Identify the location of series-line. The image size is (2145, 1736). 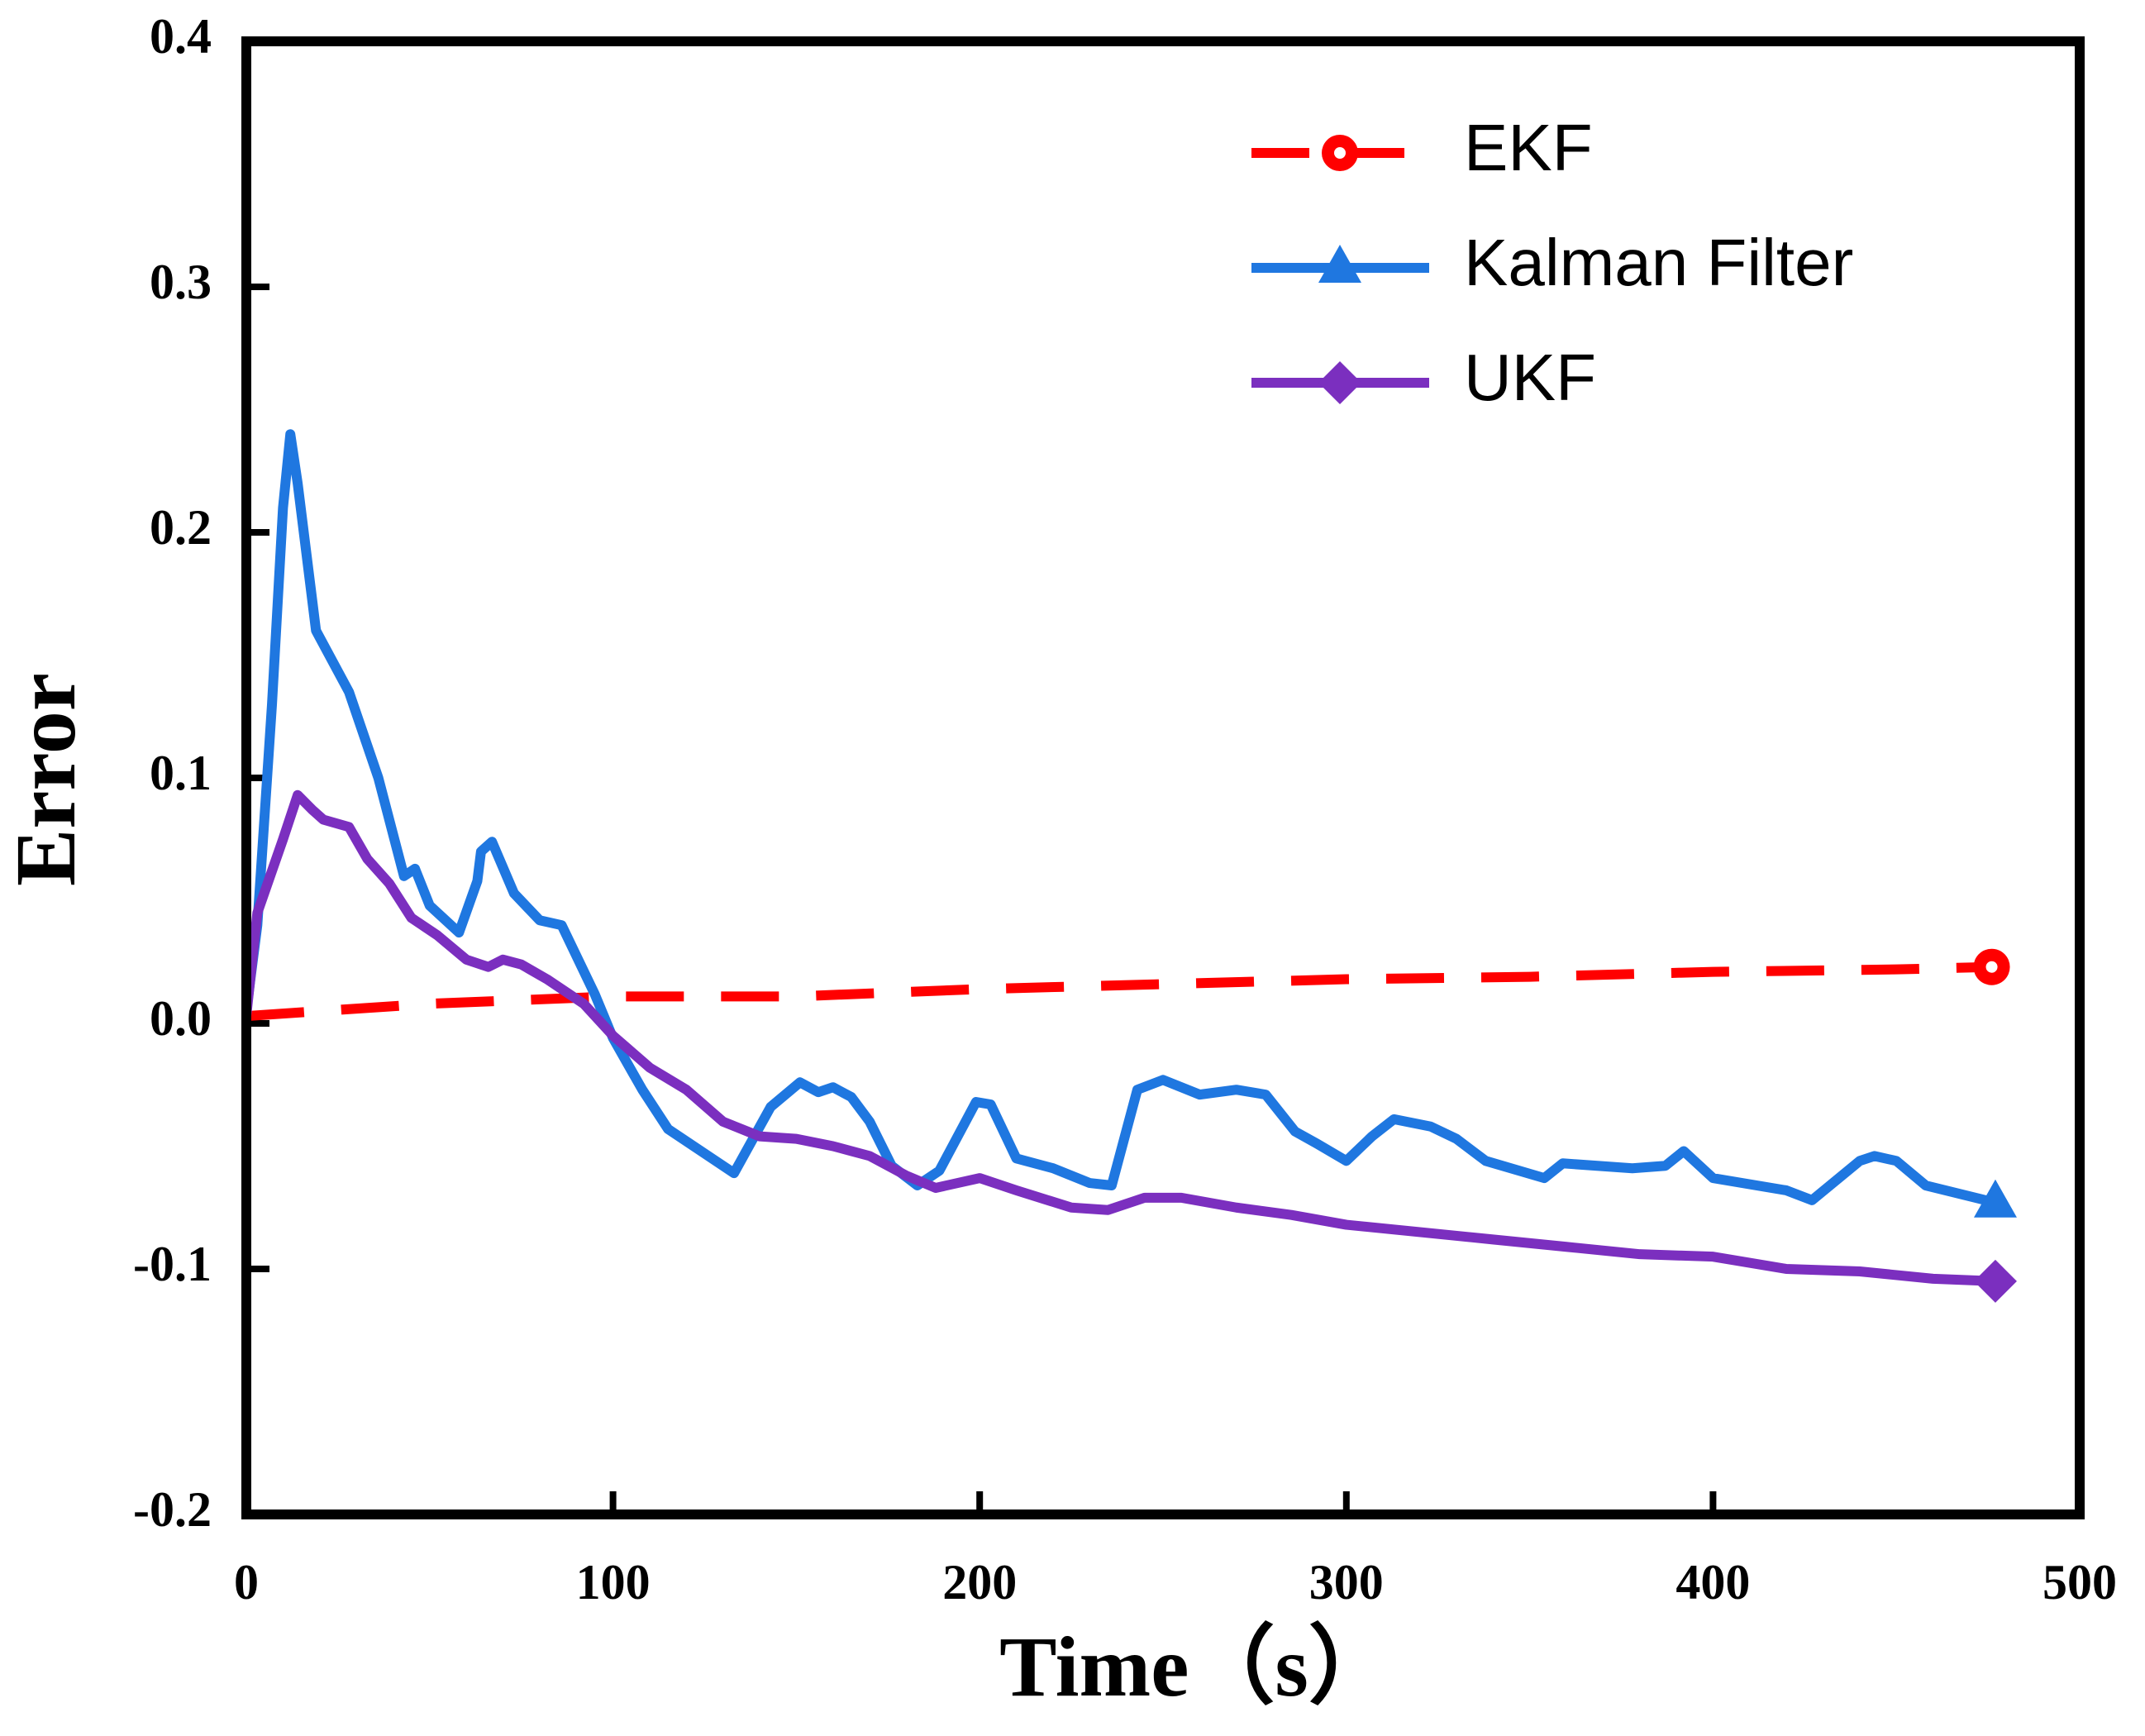
(1119, 992).